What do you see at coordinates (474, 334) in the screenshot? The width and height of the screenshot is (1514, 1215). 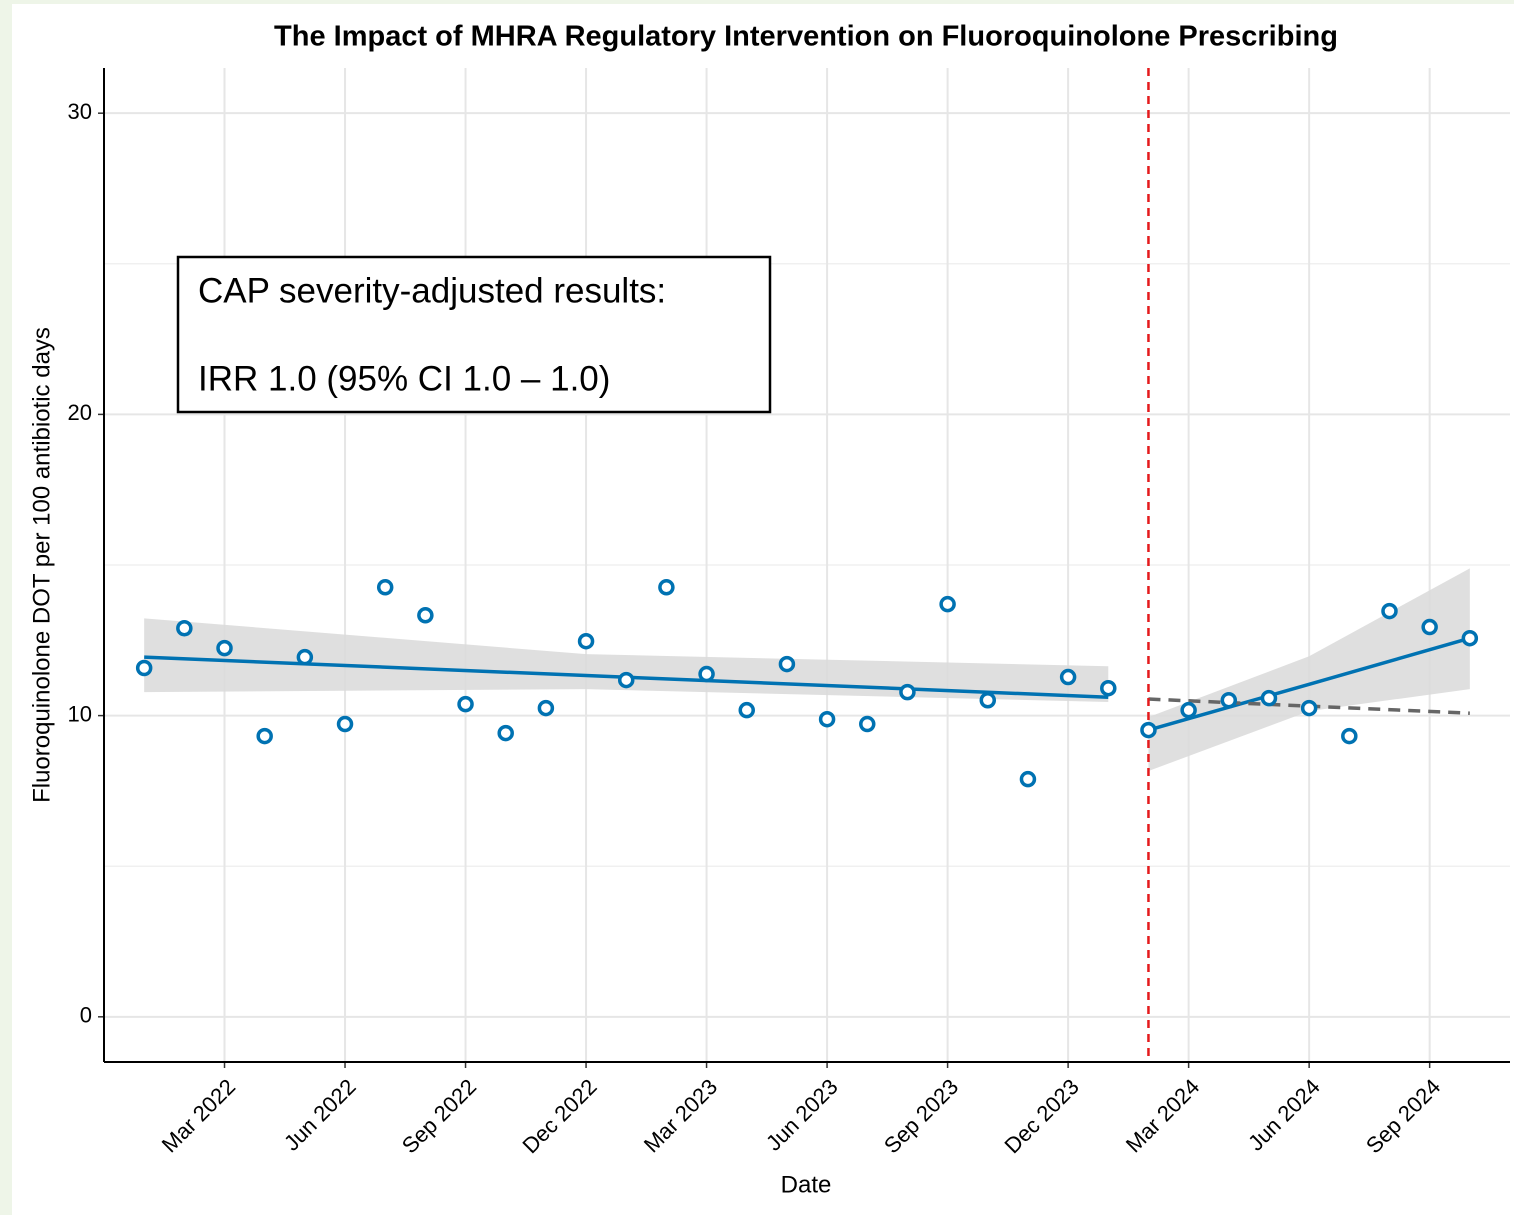 I see `annotation-box` at bounding box center [474, 334].